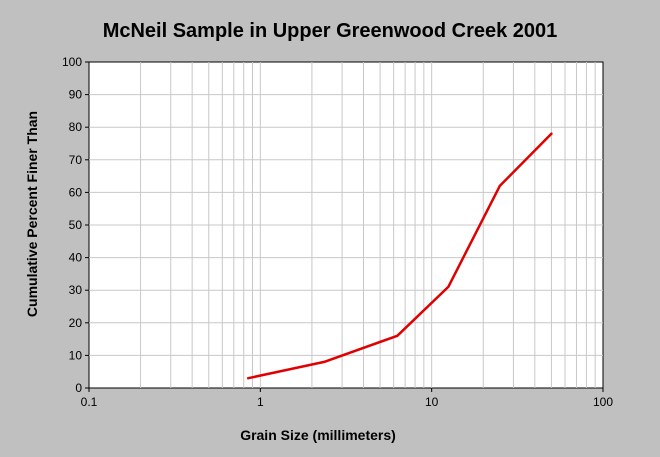 The width and height of the screenshot is (660, 457). I want to click on y-tick-label: 100, so click(72, 62).